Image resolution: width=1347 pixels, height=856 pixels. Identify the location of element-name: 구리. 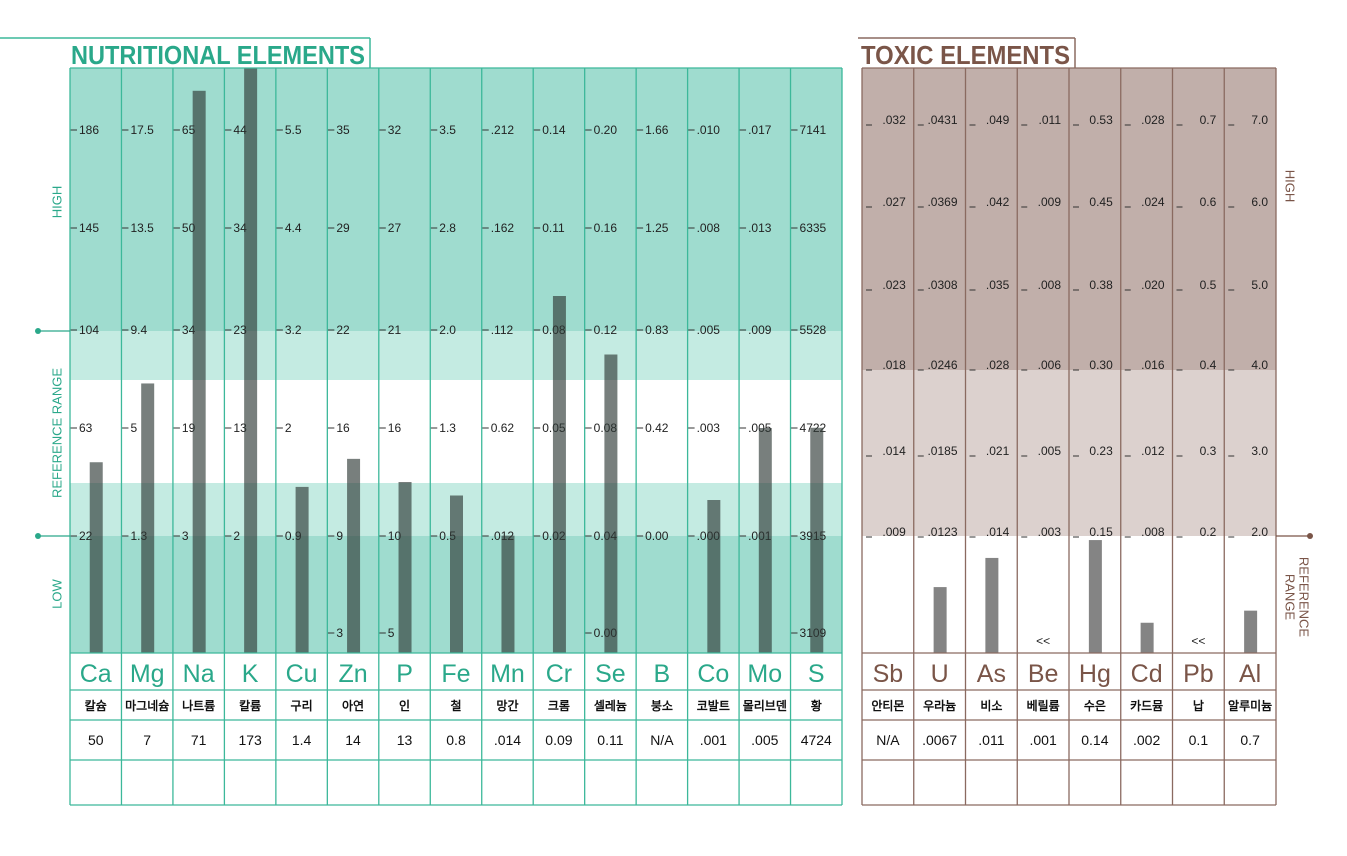
(302, 705).